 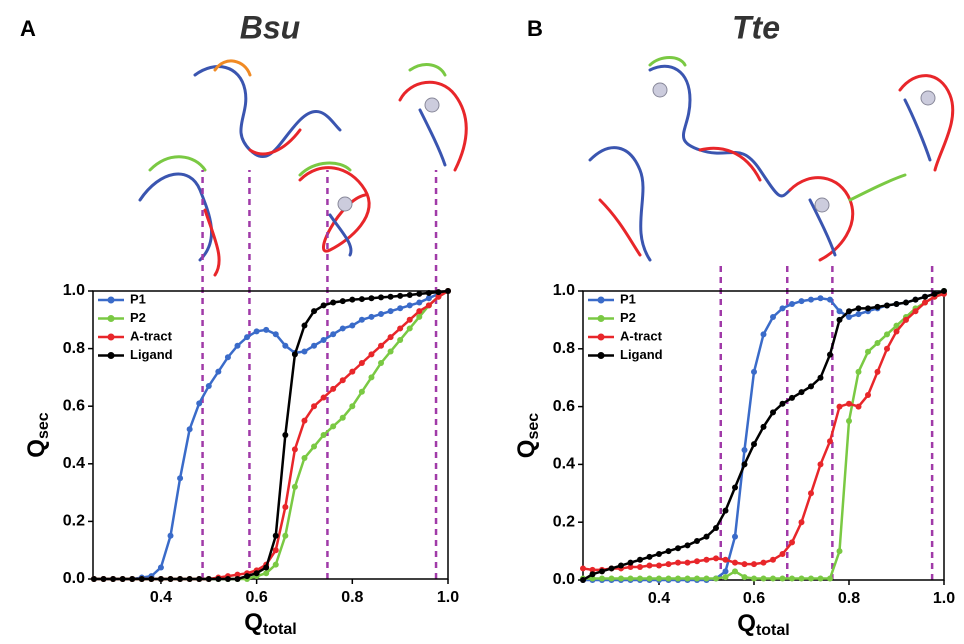 I want to click on x-axis-label-sub: total, so click(x=773, y=630).